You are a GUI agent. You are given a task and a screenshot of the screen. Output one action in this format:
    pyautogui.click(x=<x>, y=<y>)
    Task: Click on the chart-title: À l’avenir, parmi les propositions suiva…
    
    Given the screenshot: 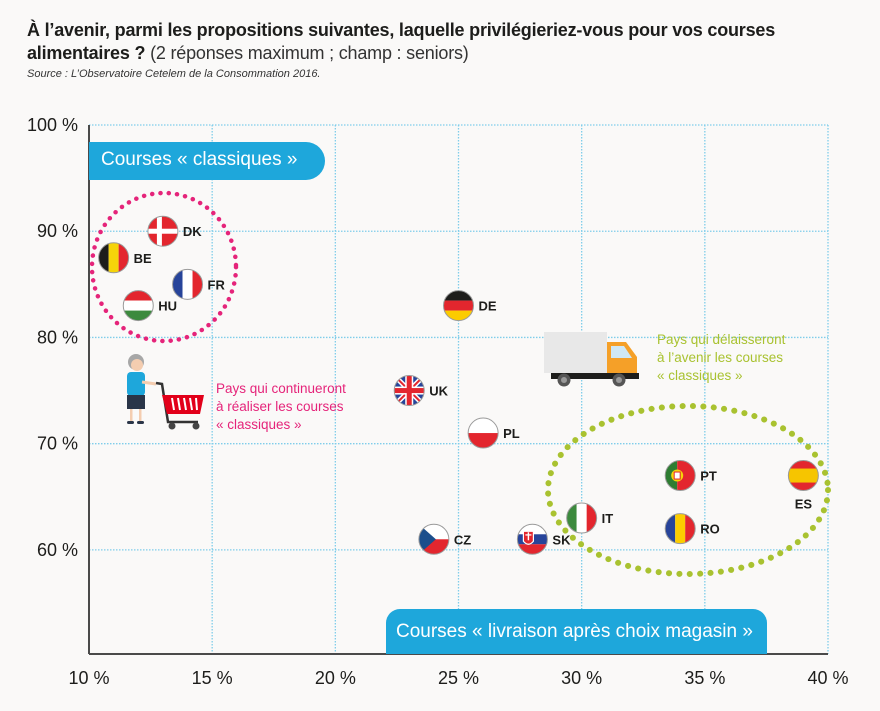 What is the action you would take?
    pyautogui.click(x=447, y=42)
    